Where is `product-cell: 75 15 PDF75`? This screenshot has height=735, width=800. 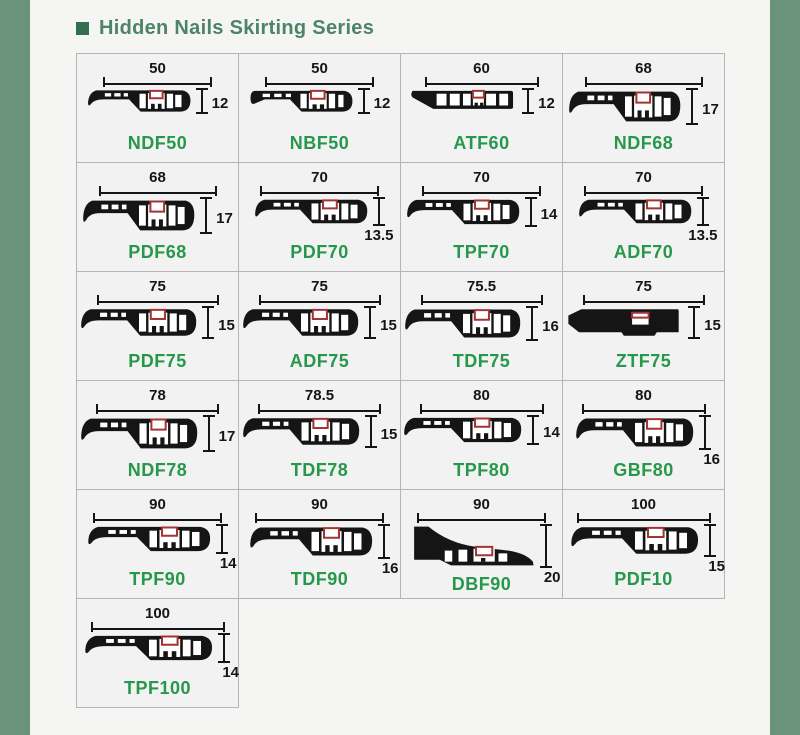 product-cell: 75 15 PDF75 is located at coordinates (157, 326).